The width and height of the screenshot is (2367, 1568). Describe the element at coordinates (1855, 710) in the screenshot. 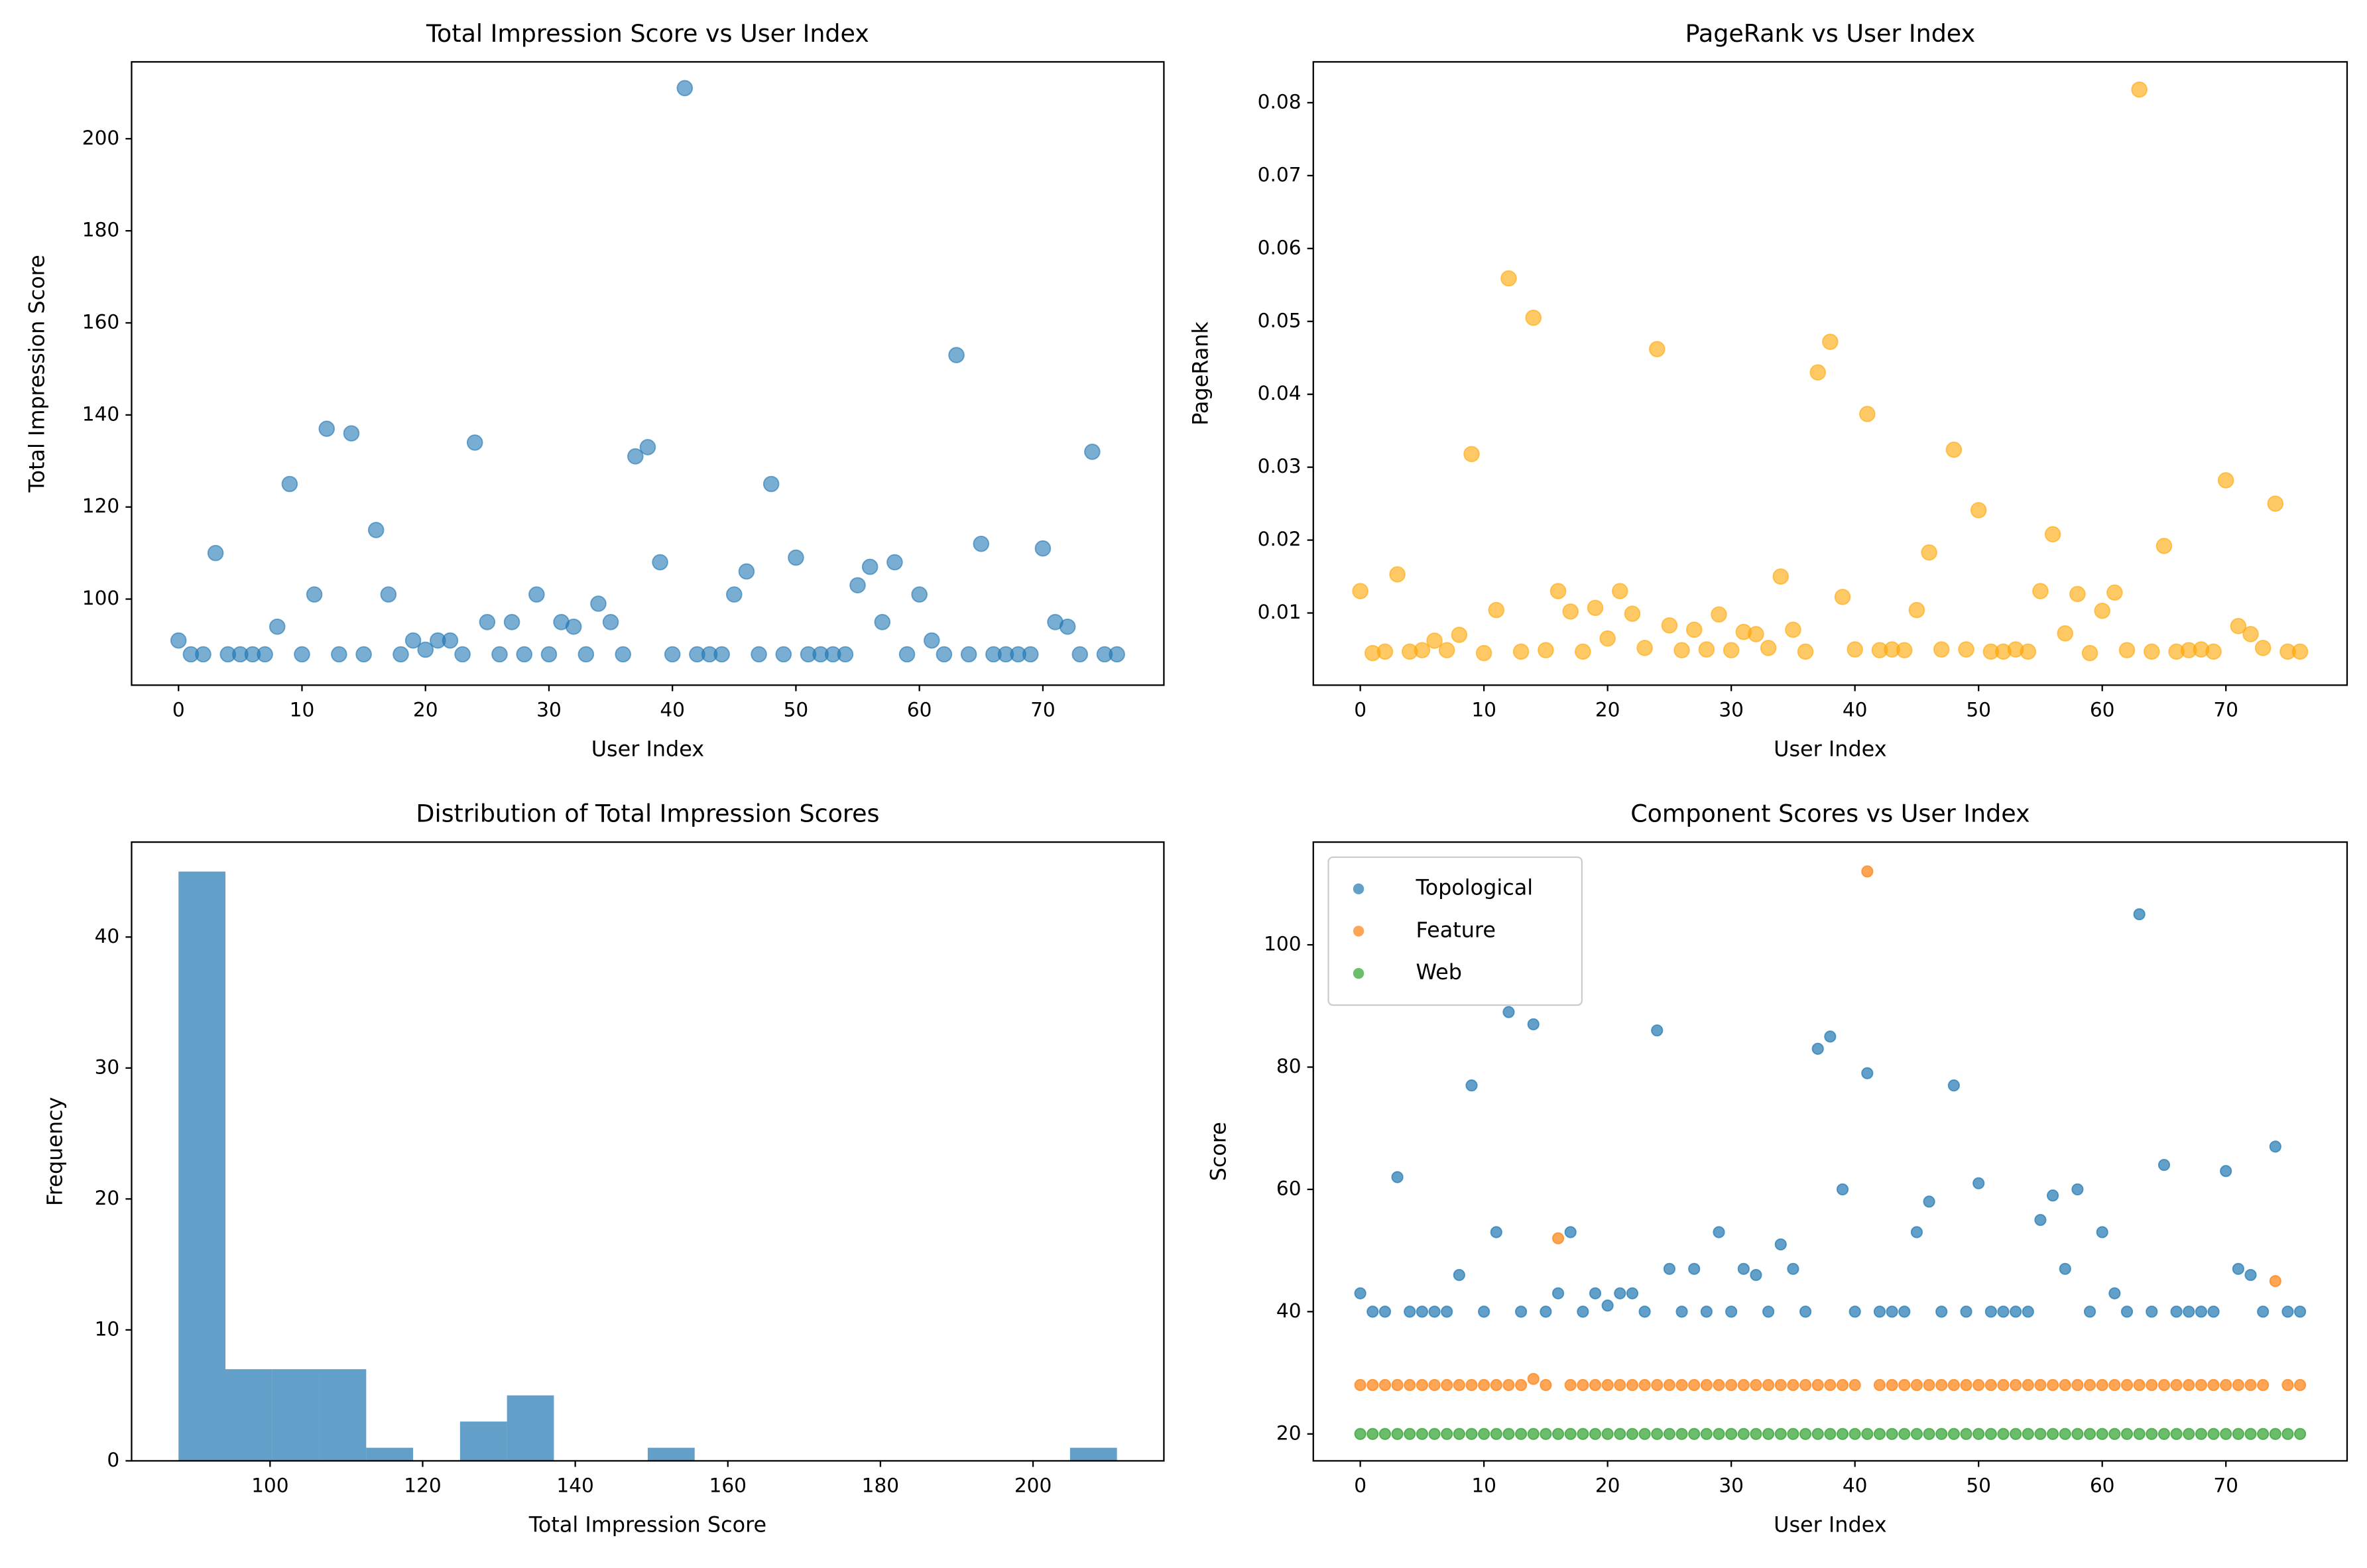

I see `x-tick-label: 40` at that location.